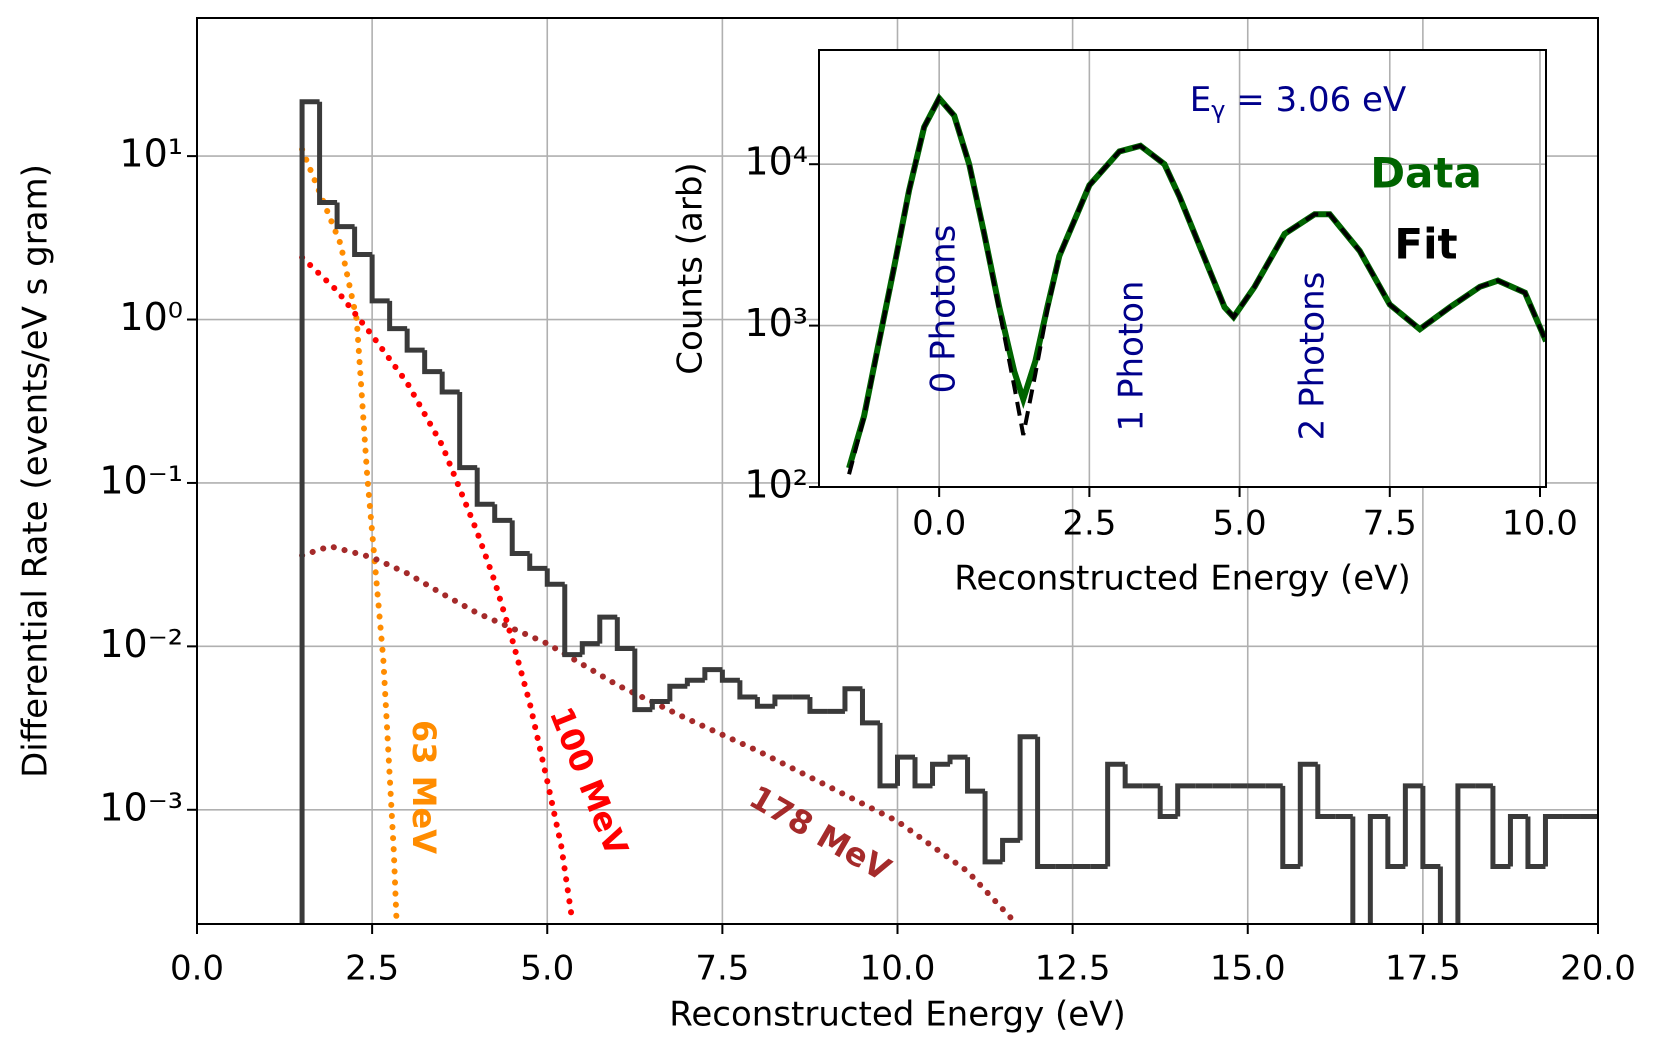 The height and width of the screenshot is (1052, 1660). I want to click on energy-rest: = 3.06 eV, so click(1315, 100).